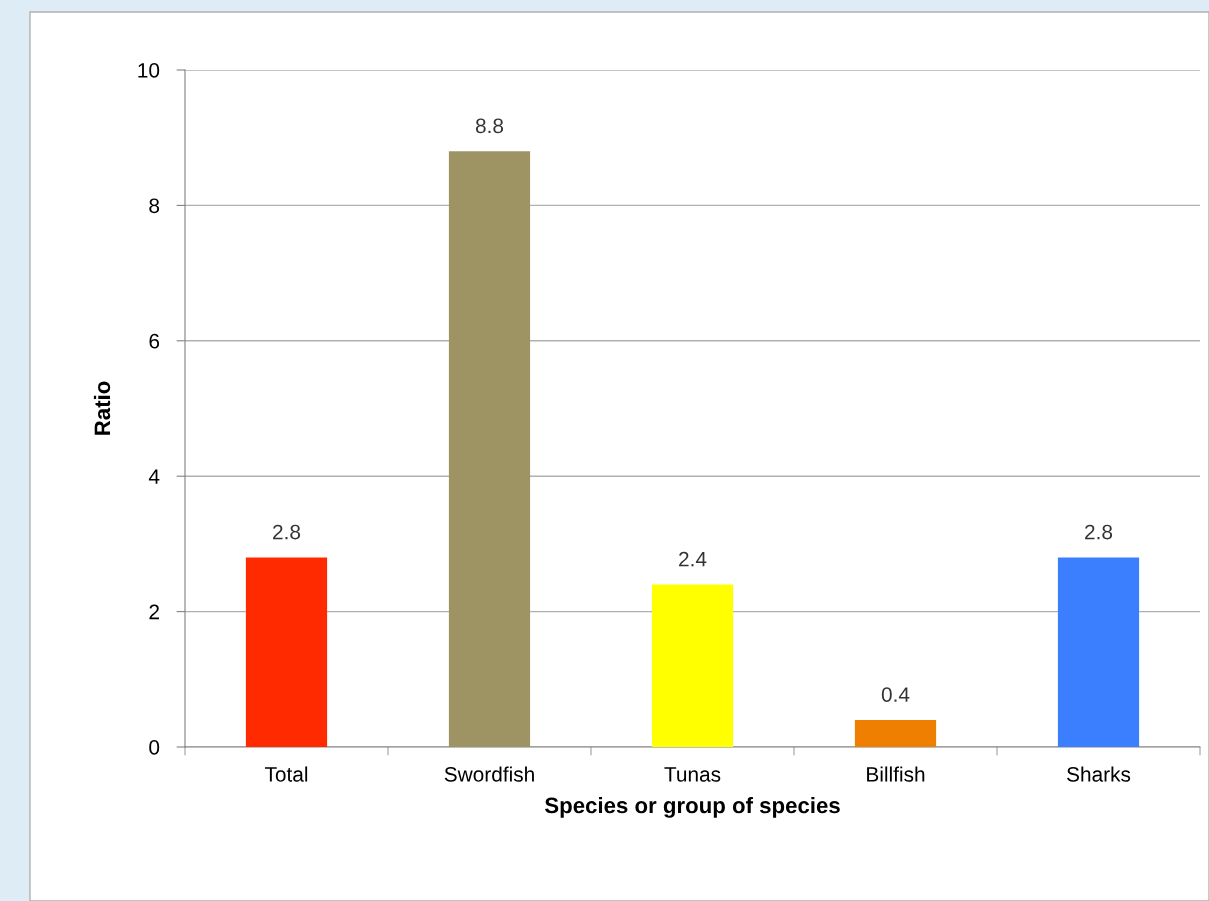  I want to click on y-axis-title: Ratio, so click(102, 408).